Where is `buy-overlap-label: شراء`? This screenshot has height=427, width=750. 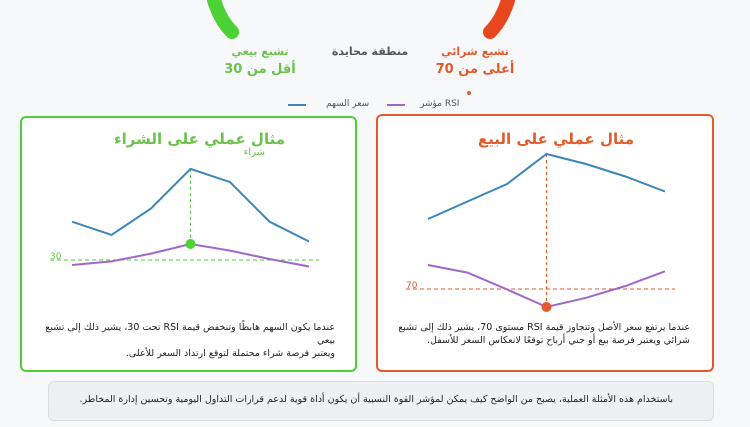 buy-overlap-label: شراء is located at coordinates (254, 152).